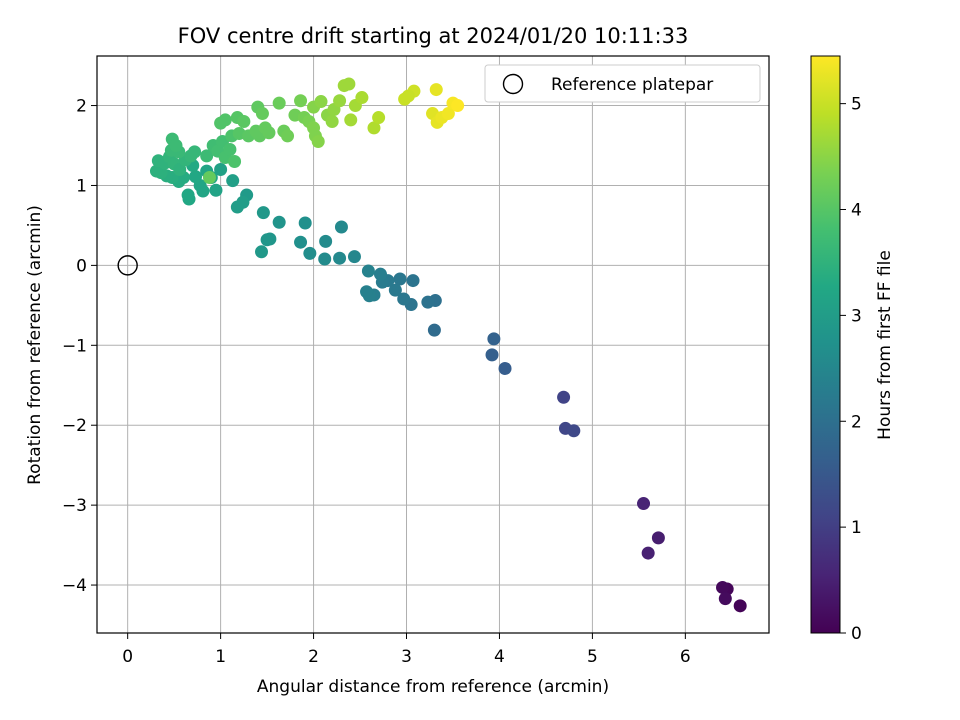  Describe the element at coordinates (127, 657) in the screenshot. I see `x-tick-label: 0` at that location.